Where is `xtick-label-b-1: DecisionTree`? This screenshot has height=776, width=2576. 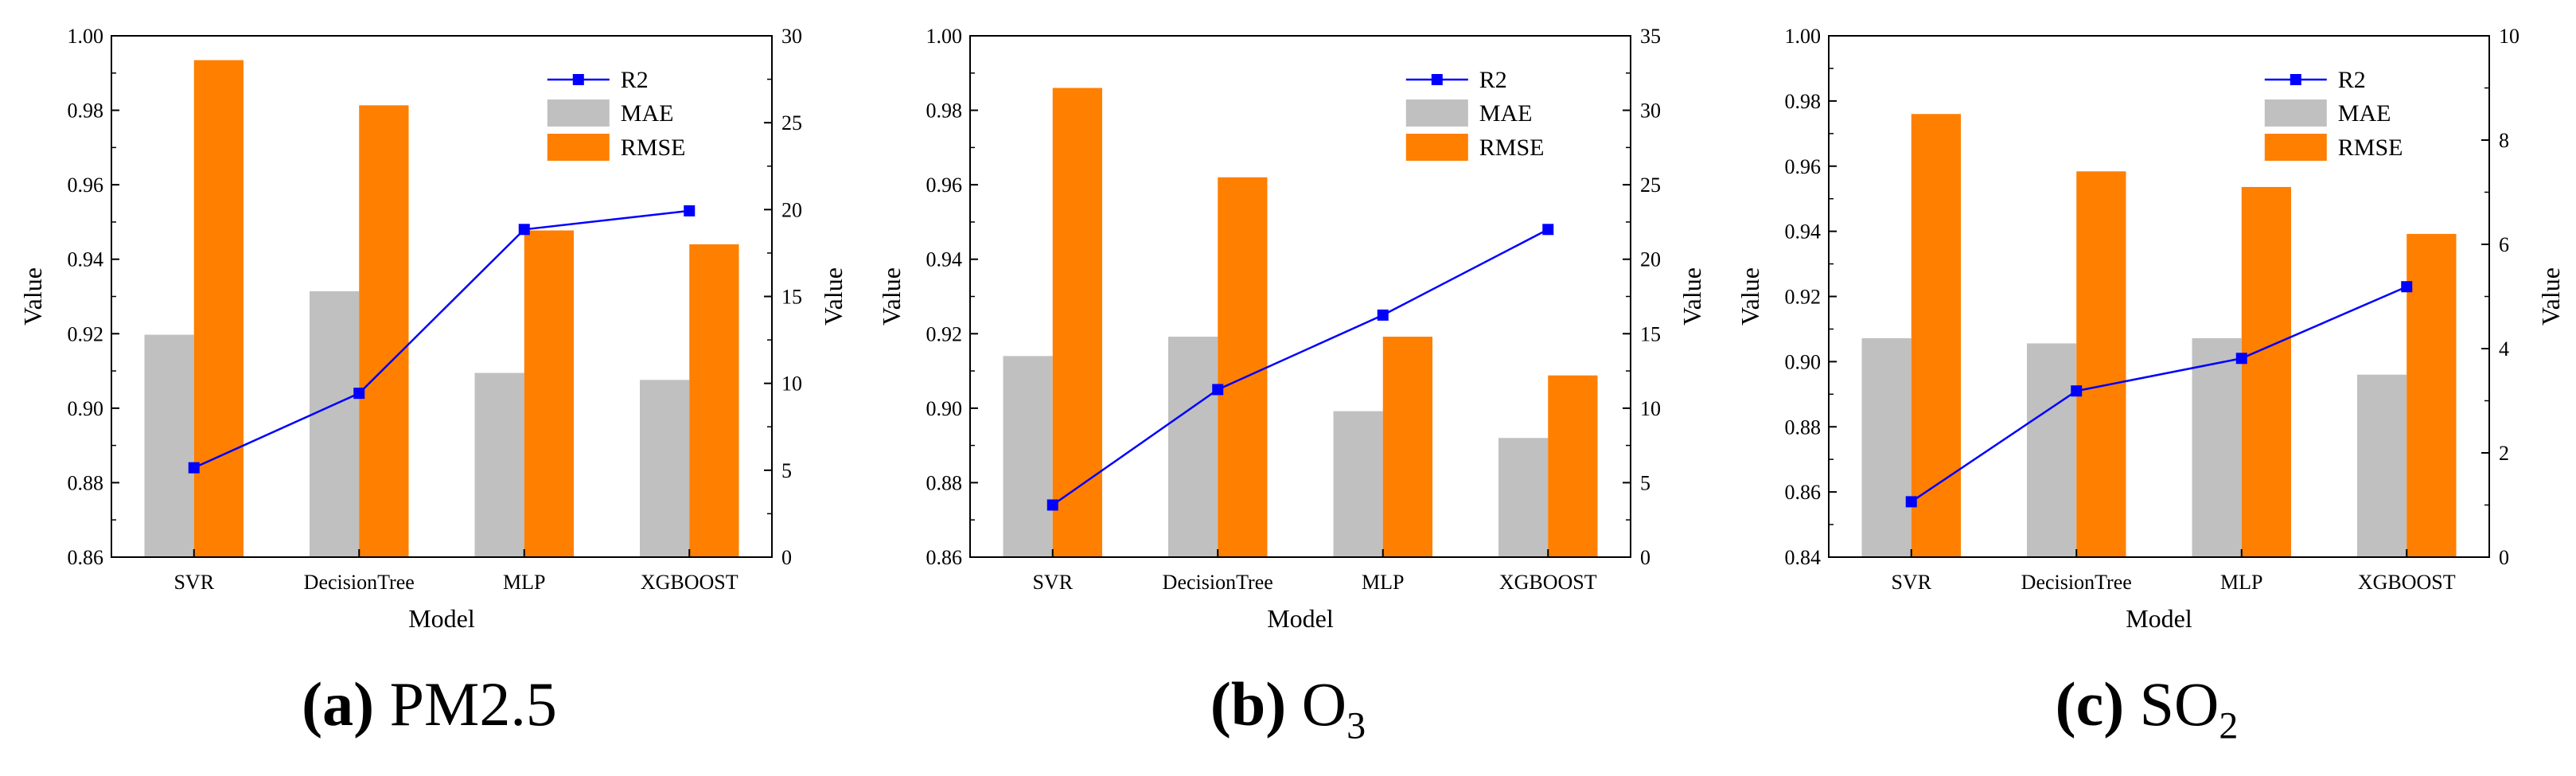 xtick-label-b-1: DecisionTree is located at coordinates (1218, 582).